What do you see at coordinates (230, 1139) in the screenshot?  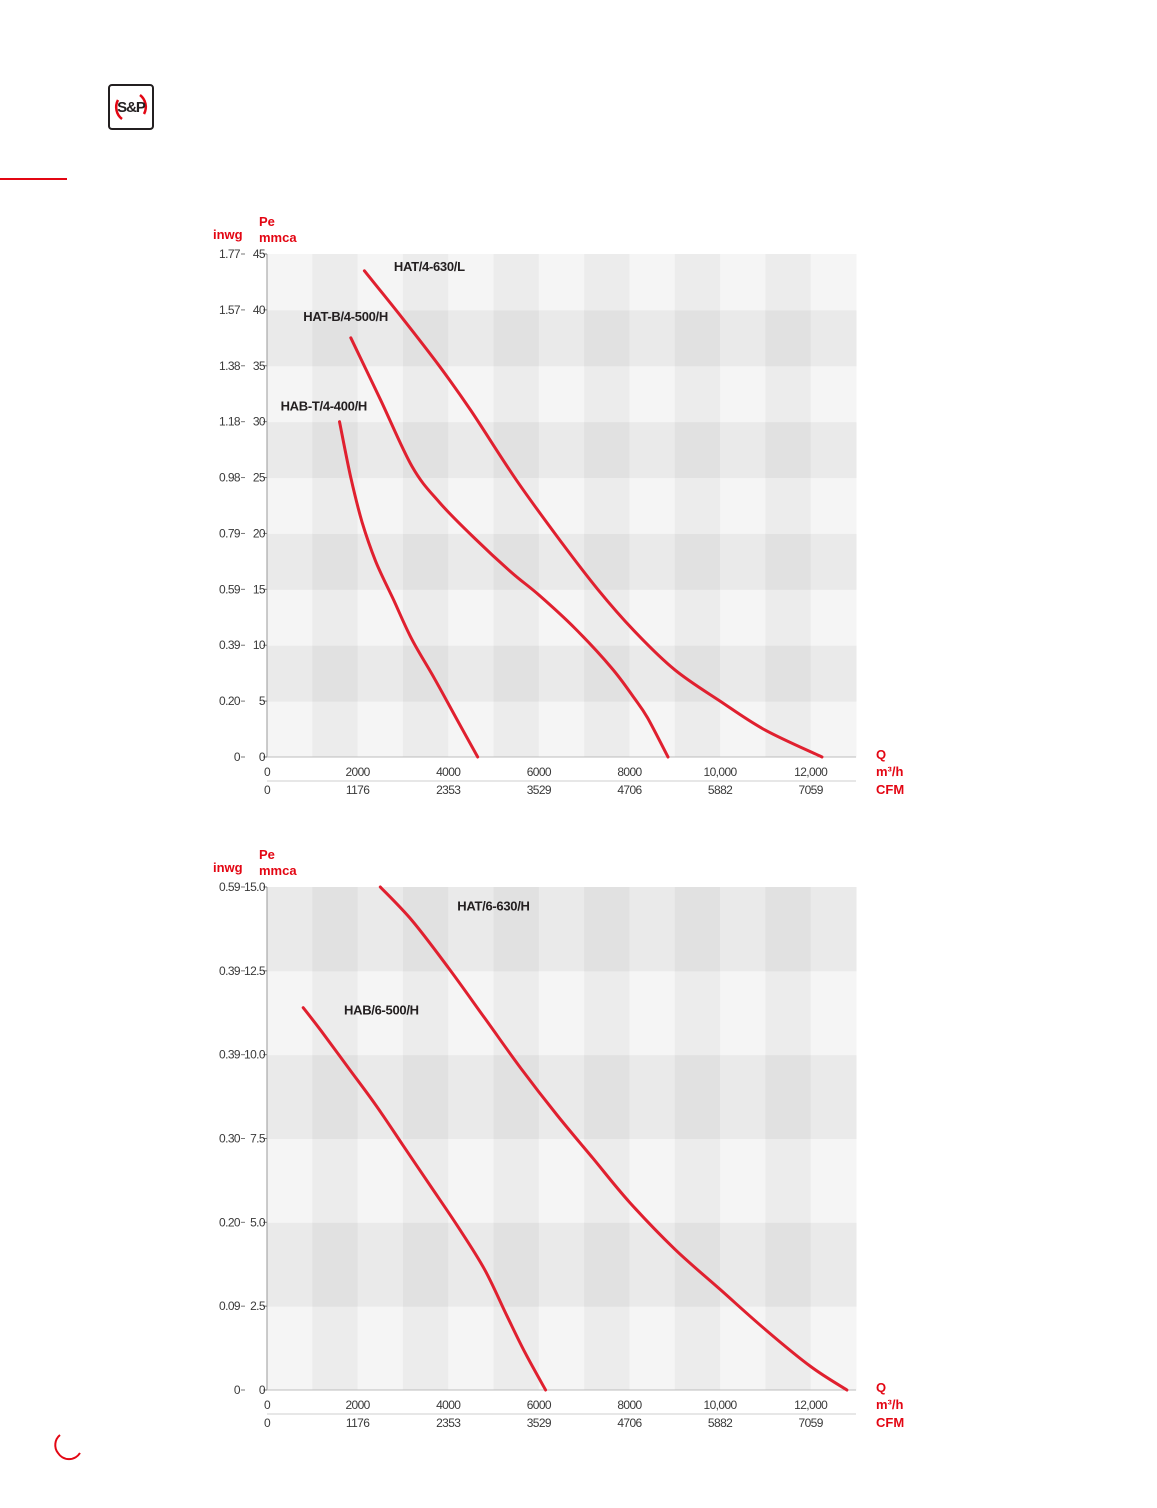 I see `inwg-tick-label: 0.30` at bounding box center [230, 1139].